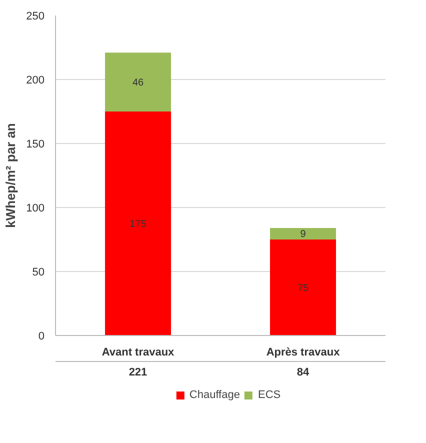 Image resolution: width=426 pixels, height=443 pixels. What do you see at coordinates (214, 395) in the screenshot?
I see `legend-label: Chauffage` at bounding box center [214, 395].